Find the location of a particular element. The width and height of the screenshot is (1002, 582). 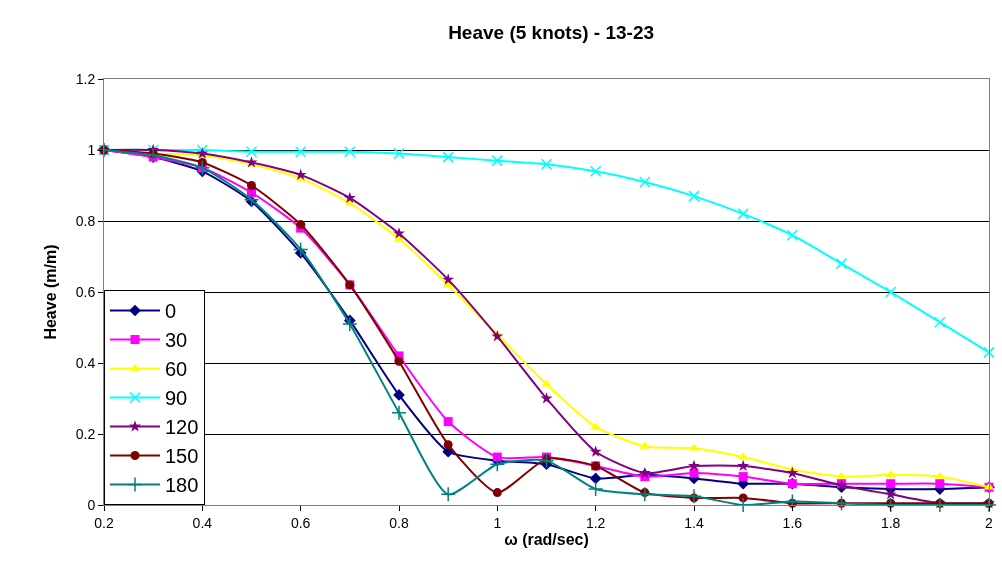

y-tick-label: 0.6 is located at coordinates (85, 291).